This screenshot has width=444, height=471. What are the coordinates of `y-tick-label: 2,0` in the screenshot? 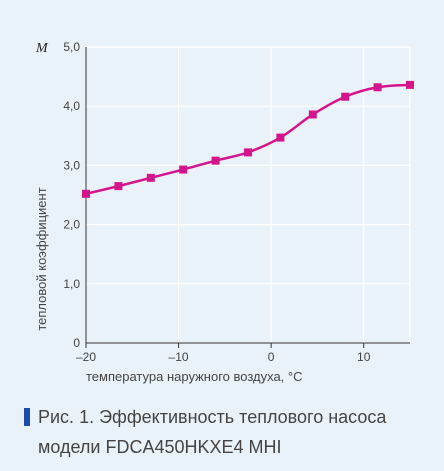 It's located at (71, 225).